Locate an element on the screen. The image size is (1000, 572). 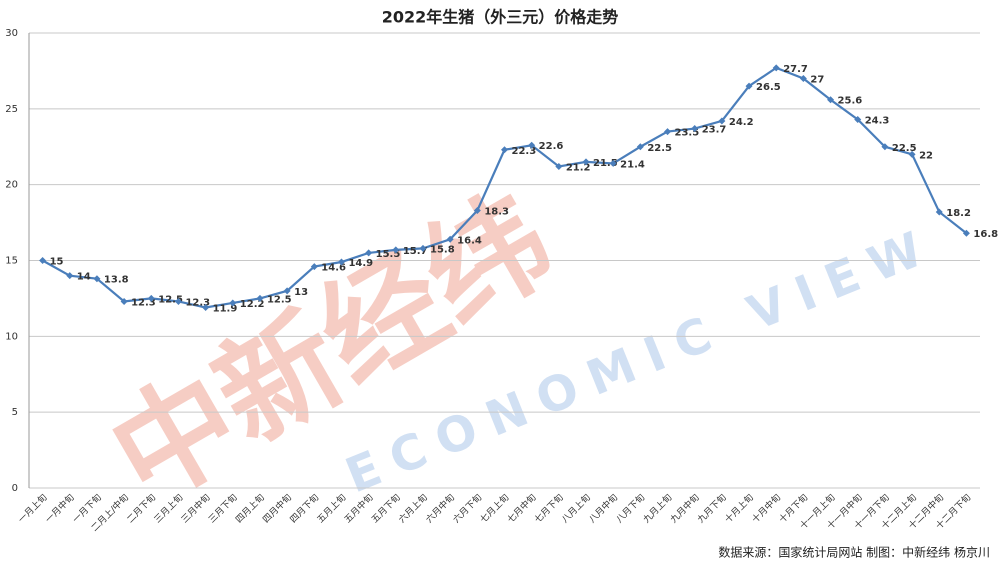
x-tick-label: 十月中旬 is located at coordinates (766, 508).